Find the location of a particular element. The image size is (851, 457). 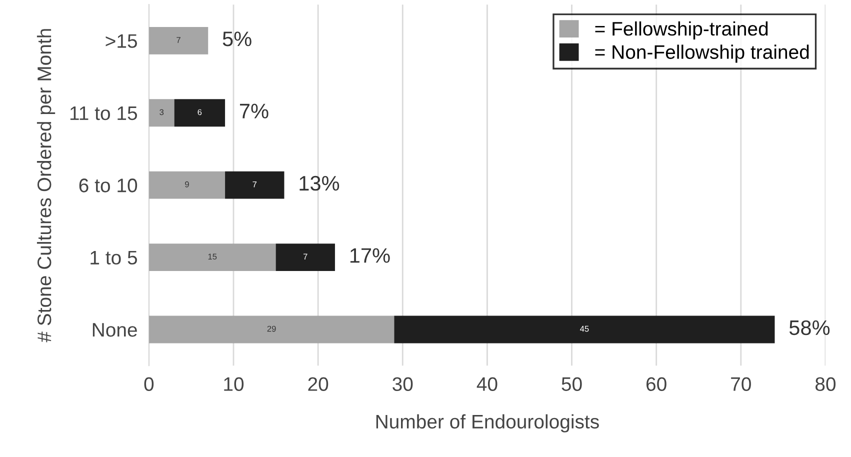

data-label: 9 is located at coordinates (187, 184).